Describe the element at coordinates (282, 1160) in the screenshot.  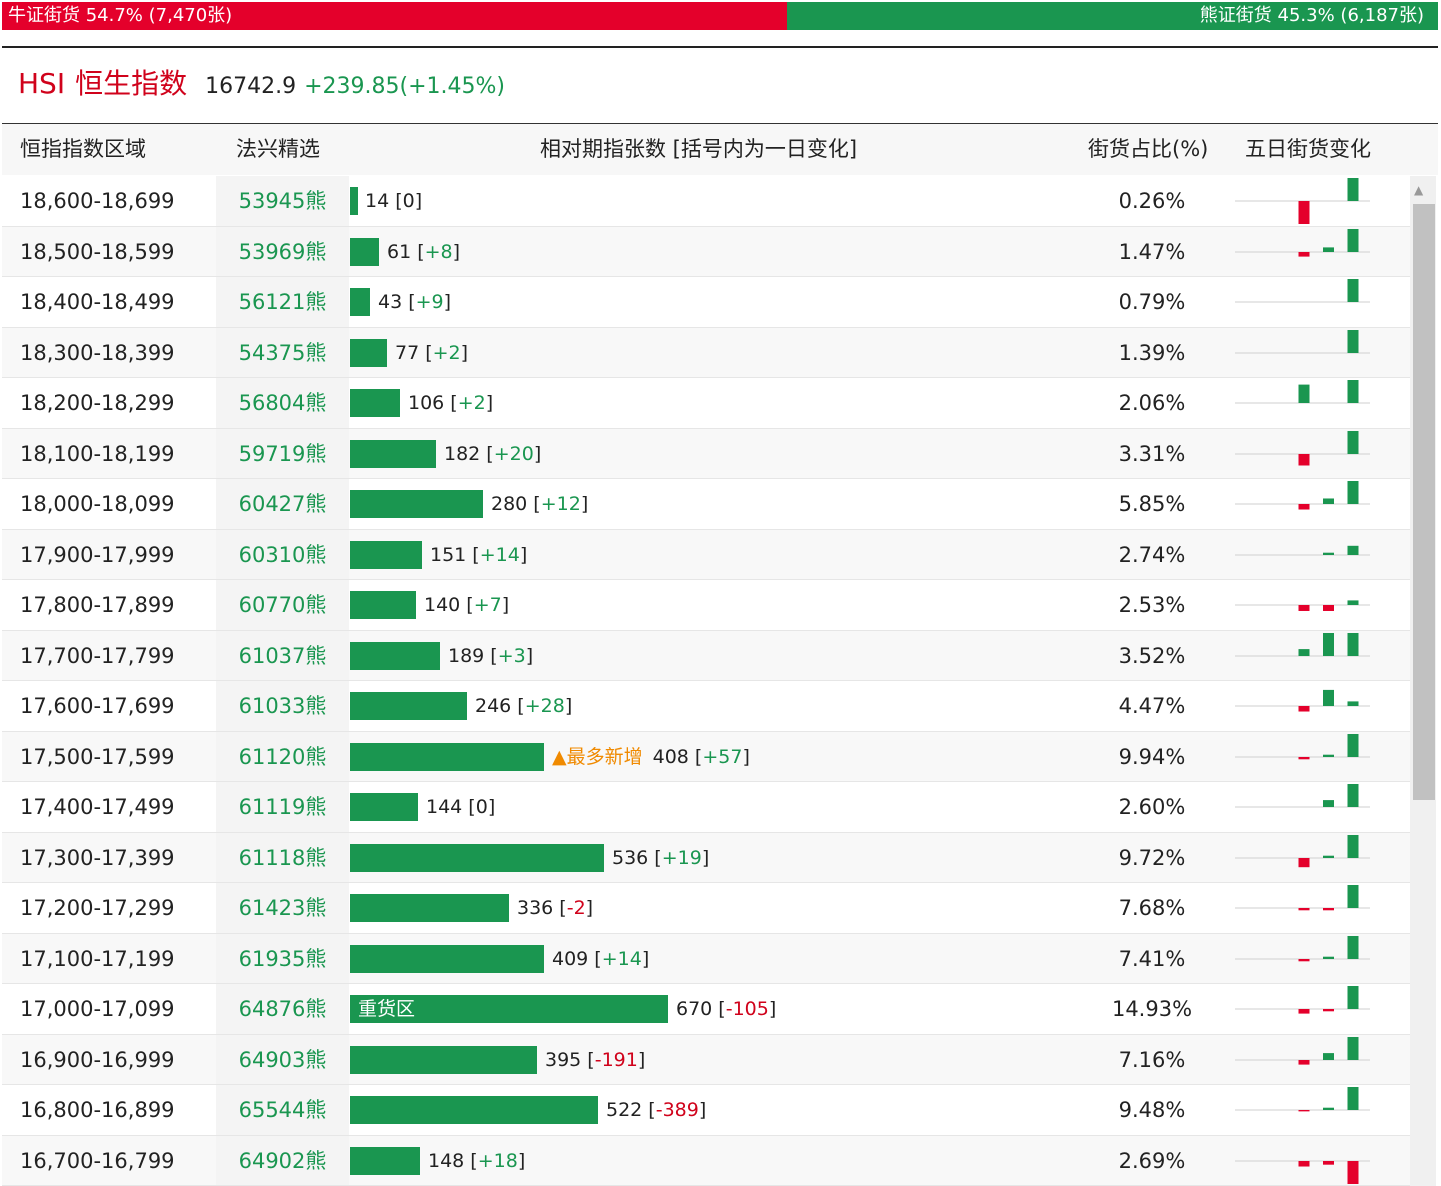
I see `pick-link: 64902熊` at that location.